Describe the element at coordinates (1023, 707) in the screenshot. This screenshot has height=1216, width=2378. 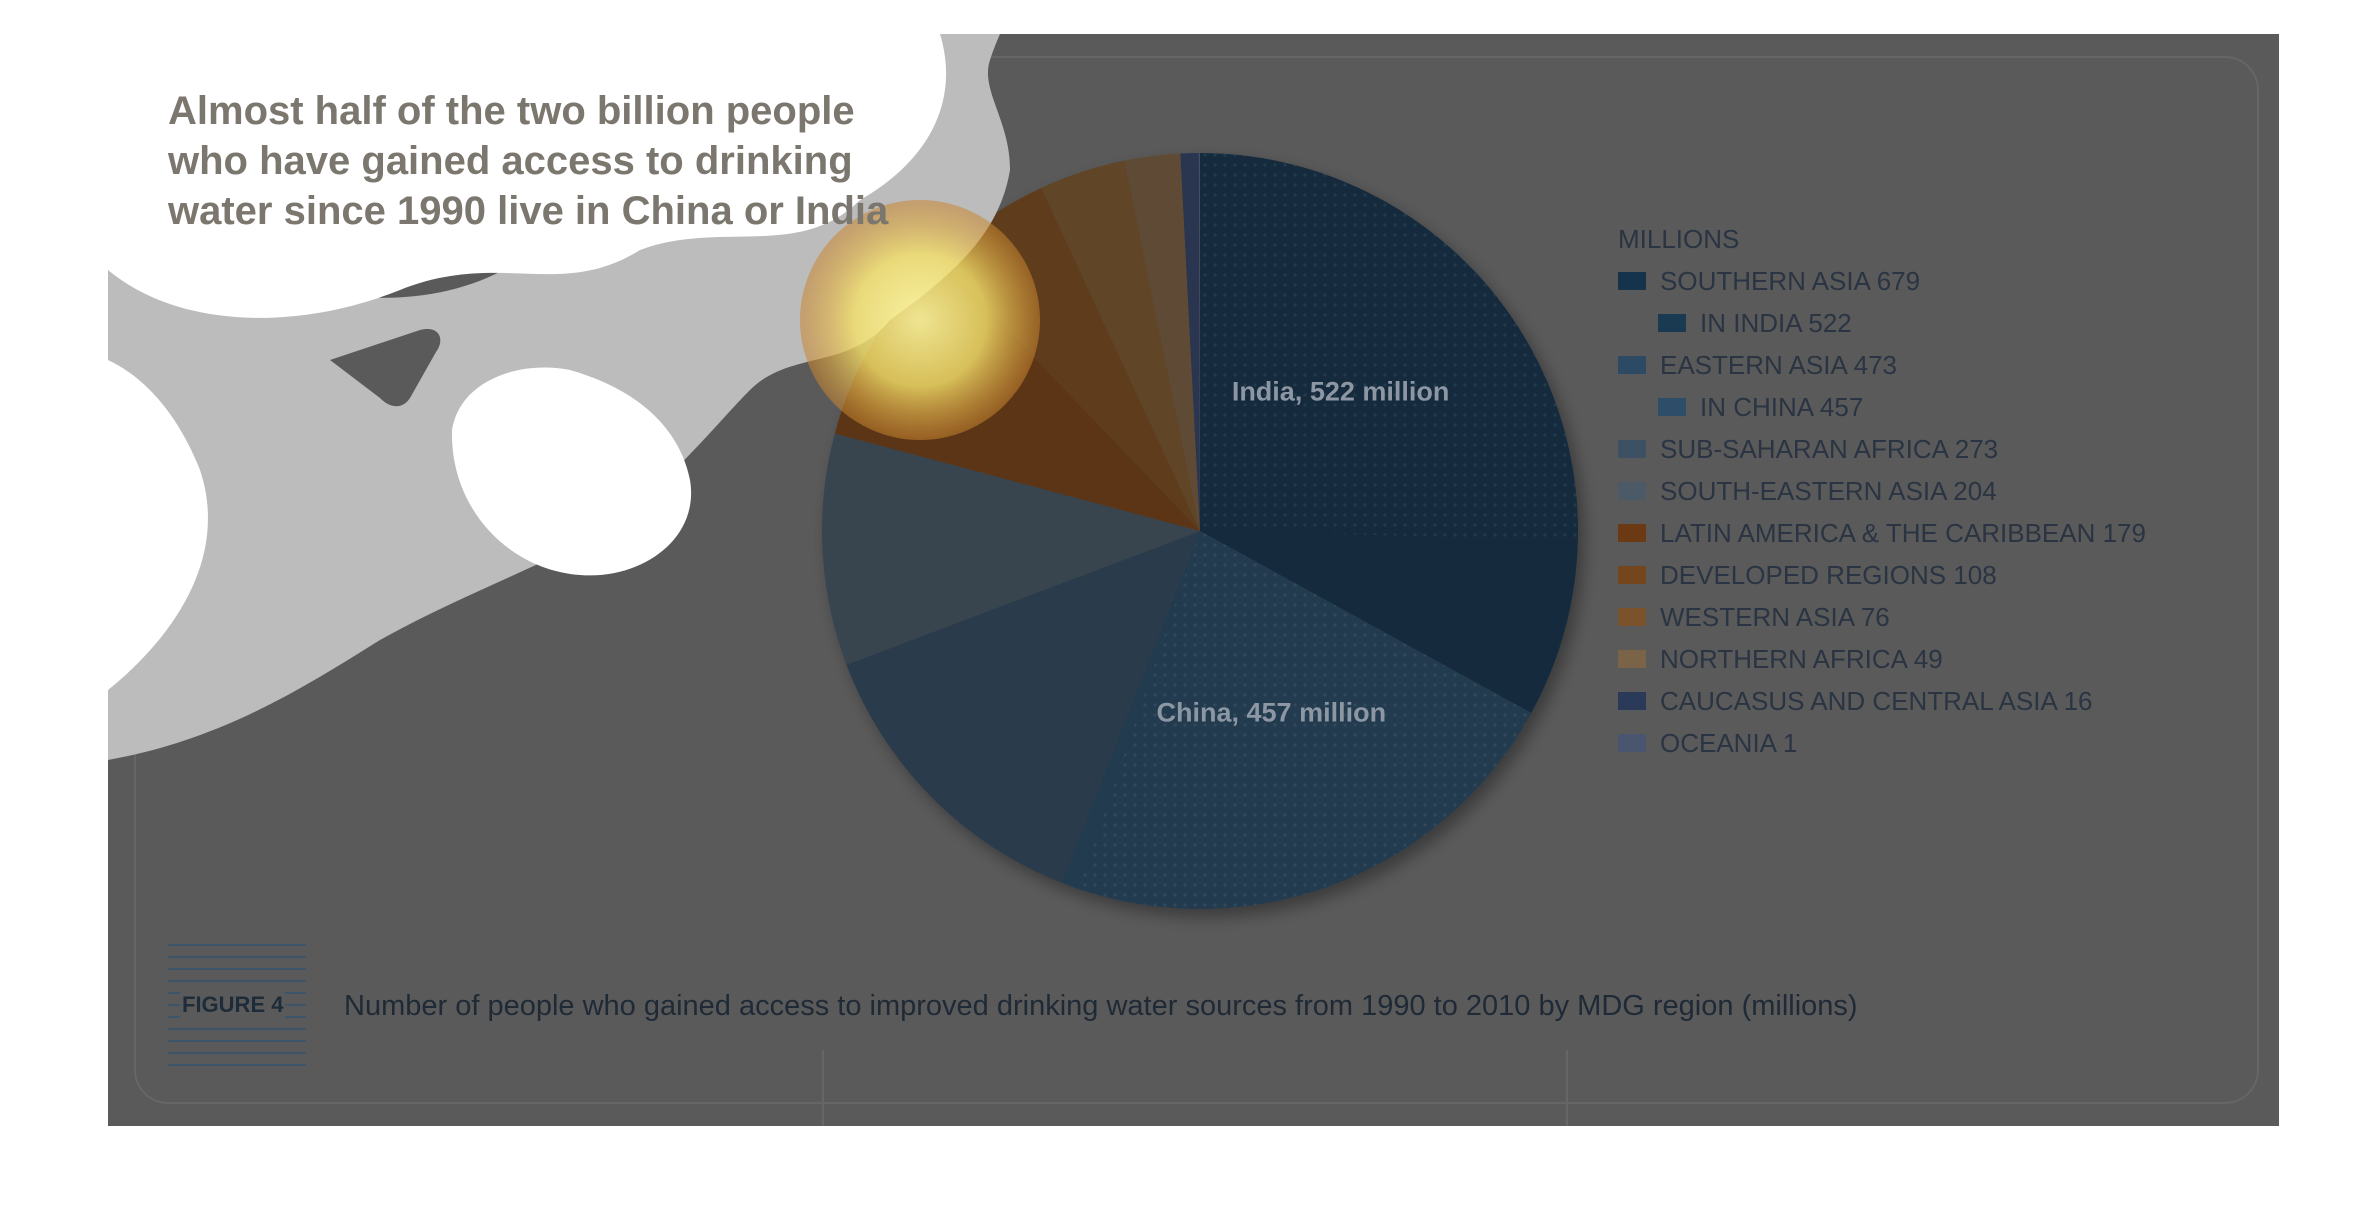
I see `pie-slice-sub-saharan-africa` at that location.